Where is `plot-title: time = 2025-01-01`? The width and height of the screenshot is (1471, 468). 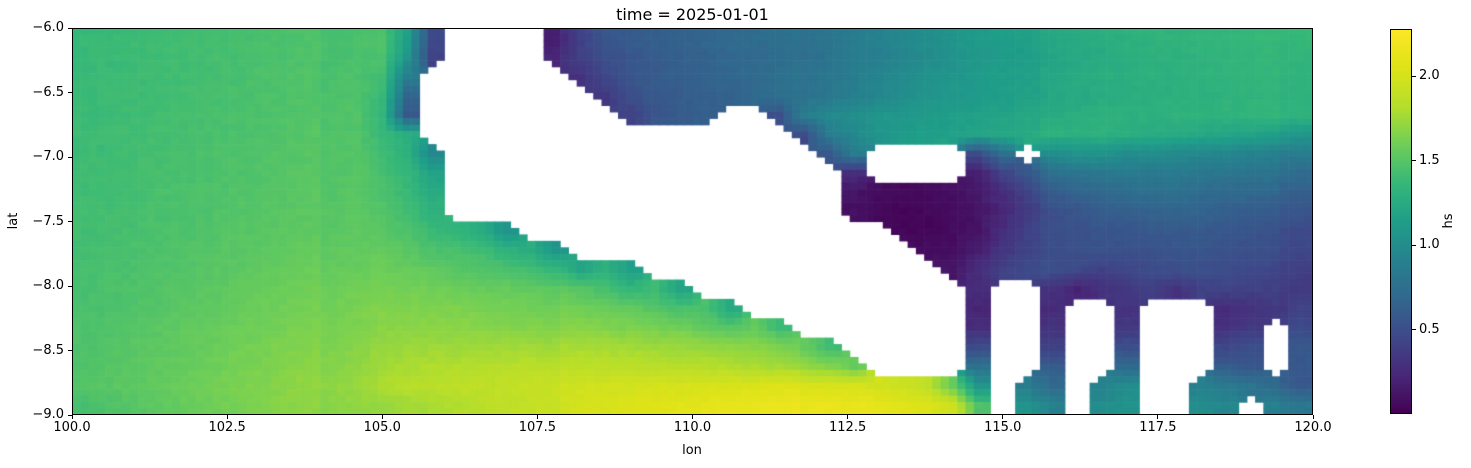 plot-title: time = 2025-01-01 is located at coordinates (692, 14).